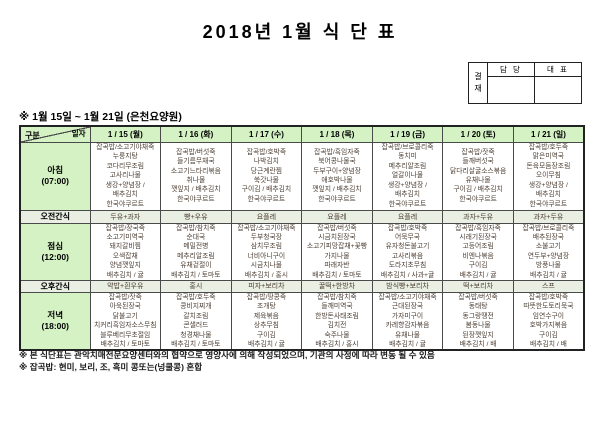 The image size is (600, 424). I want to click on day-header-tue: 1 / 16 (화), so click(196, 134).